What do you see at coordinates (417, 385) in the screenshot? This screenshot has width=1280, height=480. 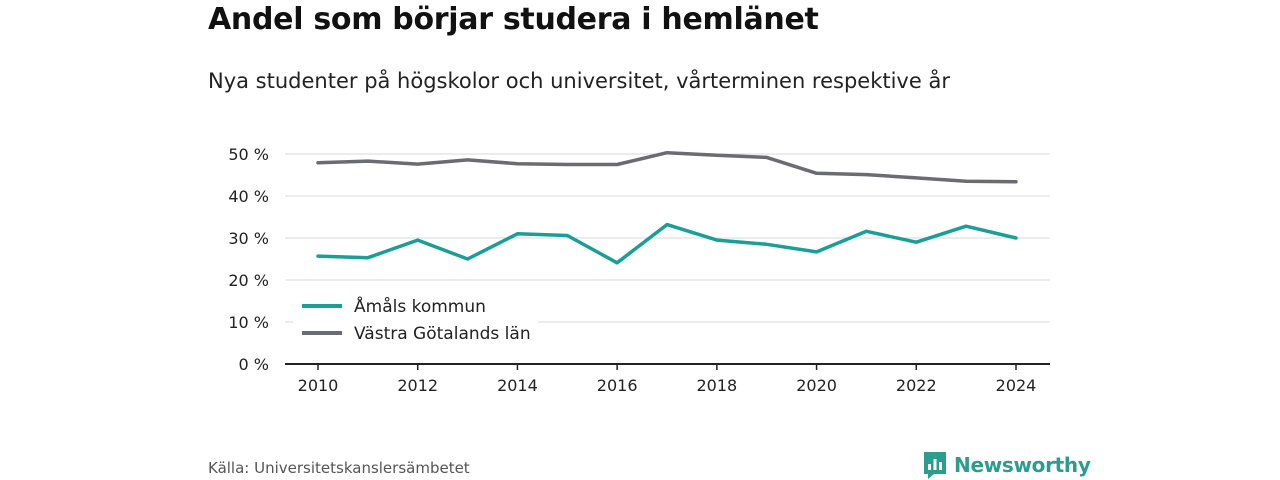 I see `x-tick-label: 2012` at bounding box center [417, 385].